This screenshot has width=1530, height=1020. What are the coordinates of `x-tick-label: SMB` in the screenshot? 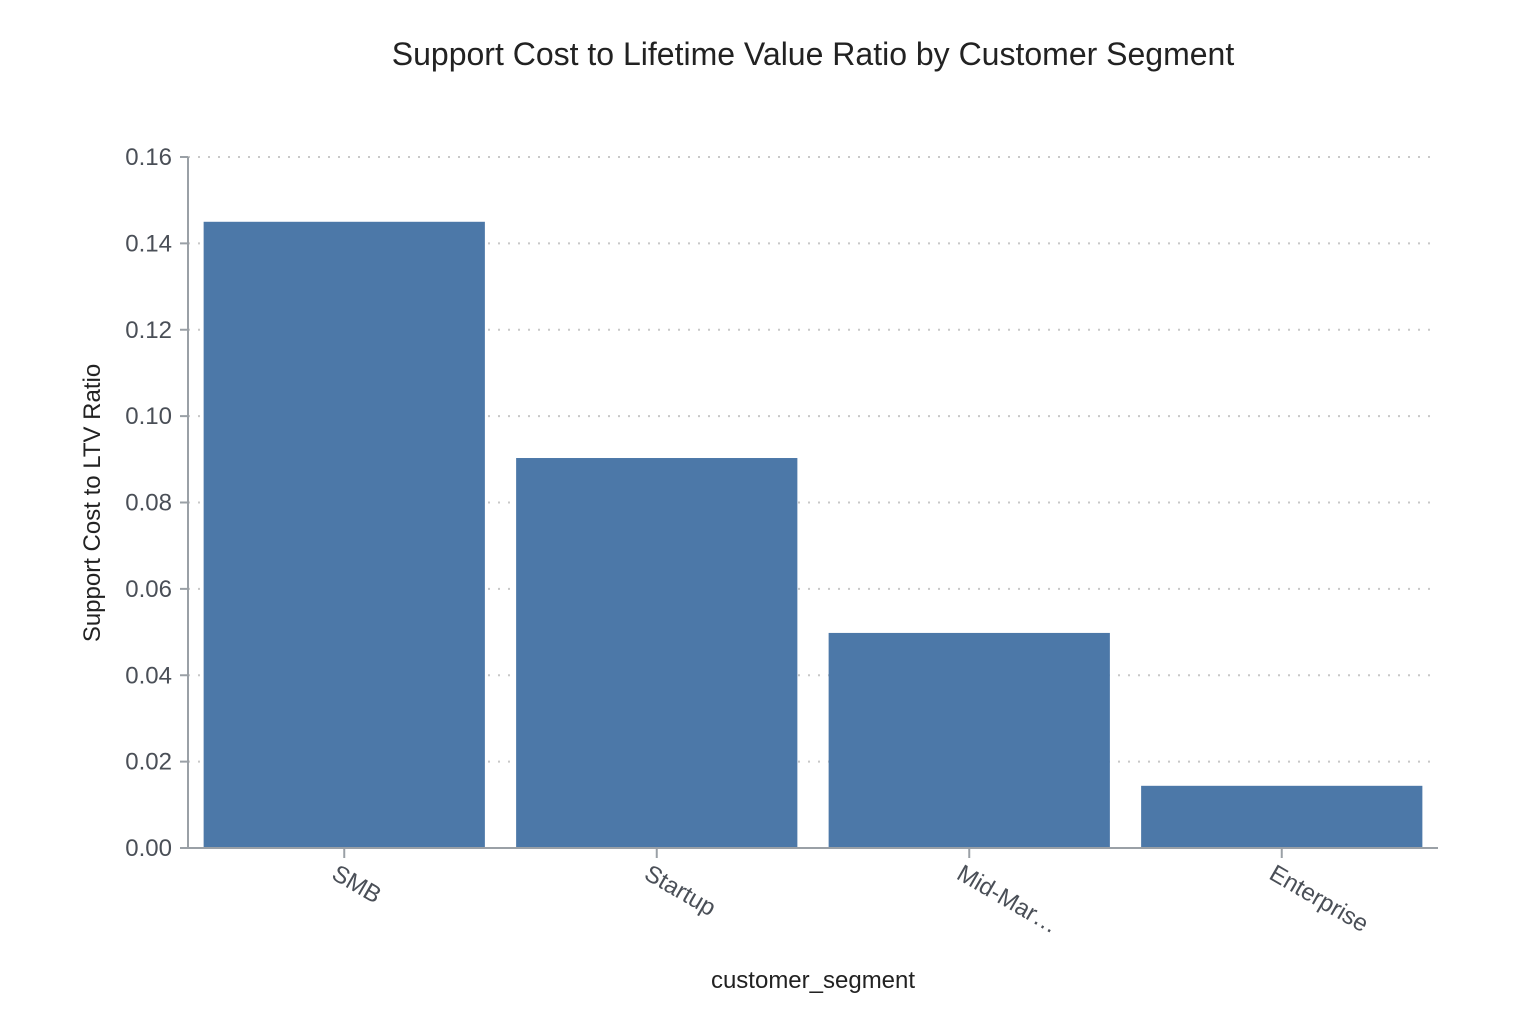 It's located at (356, 884).